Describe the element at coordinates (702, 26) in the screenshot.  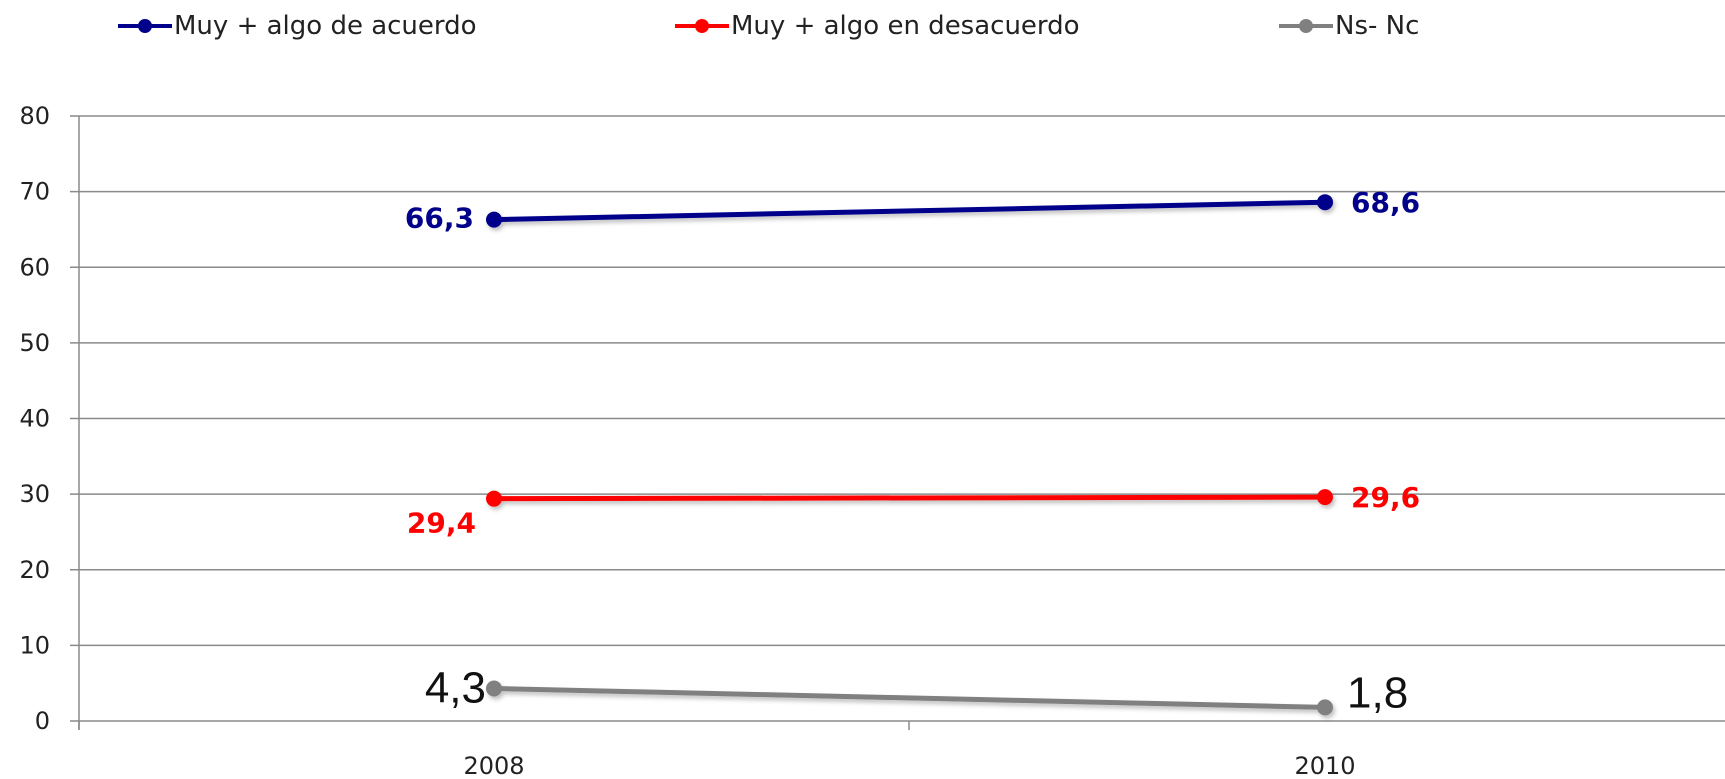
I see `legend-marker-desacuerdo` at that location.